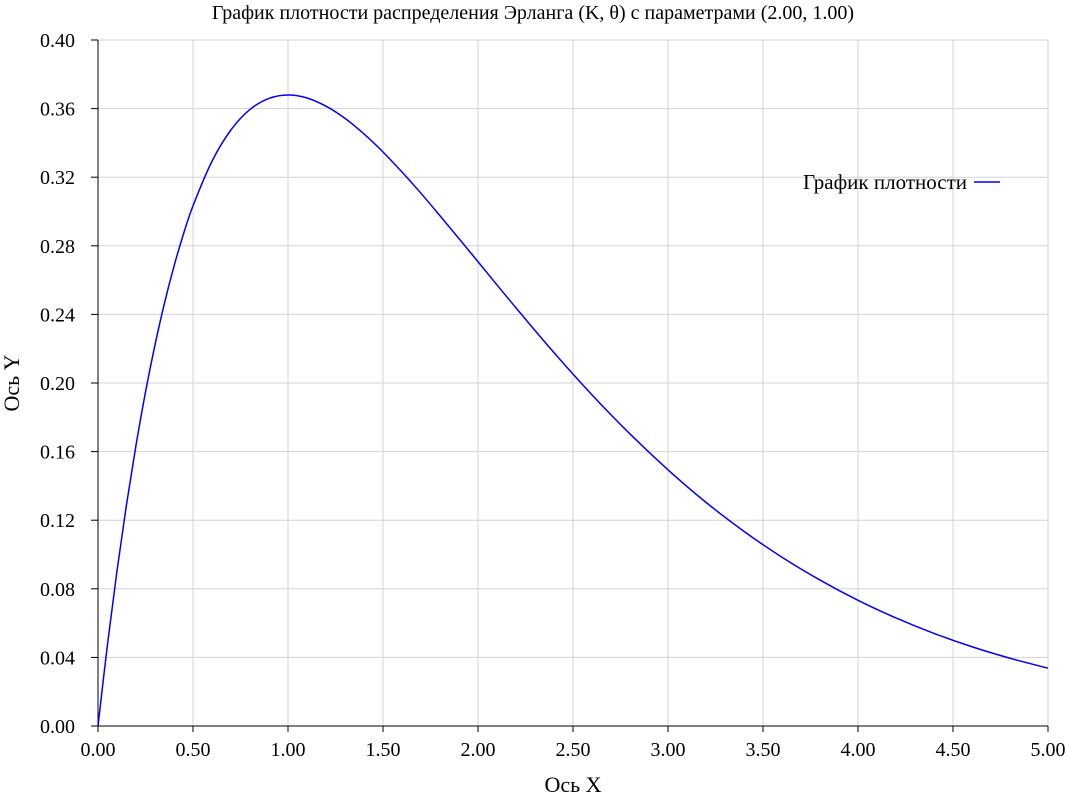 The width and height of the screenshot is (1067, 805). I want to click on x-tick-label: 0.00, so click(98, 750).